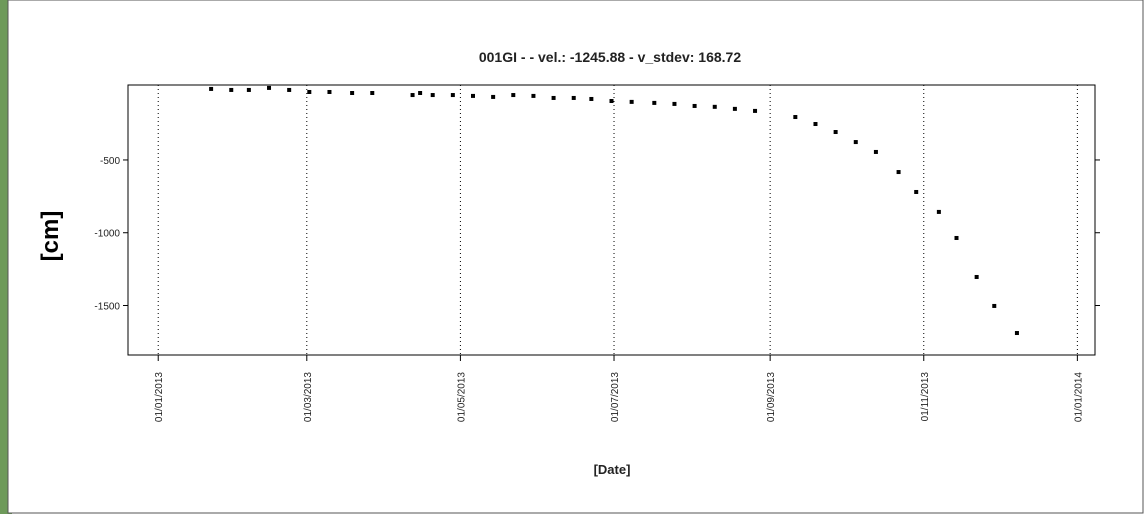  Describe the element at coordinates (771, 397) in the screenshot. I see `x-tick-label: 01/09/2013` at that location.